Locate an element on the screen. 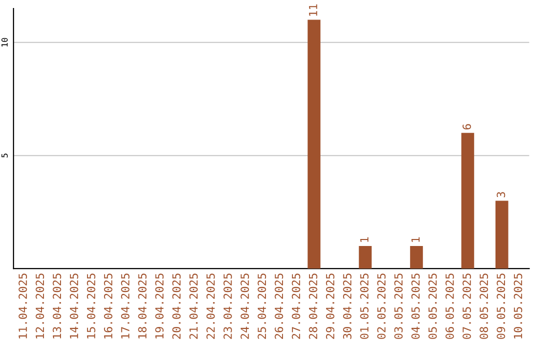 The height and width of the screenshot is (340, 540). x-tick-label: 22.04.2025 is located at coordinates (210, 306).